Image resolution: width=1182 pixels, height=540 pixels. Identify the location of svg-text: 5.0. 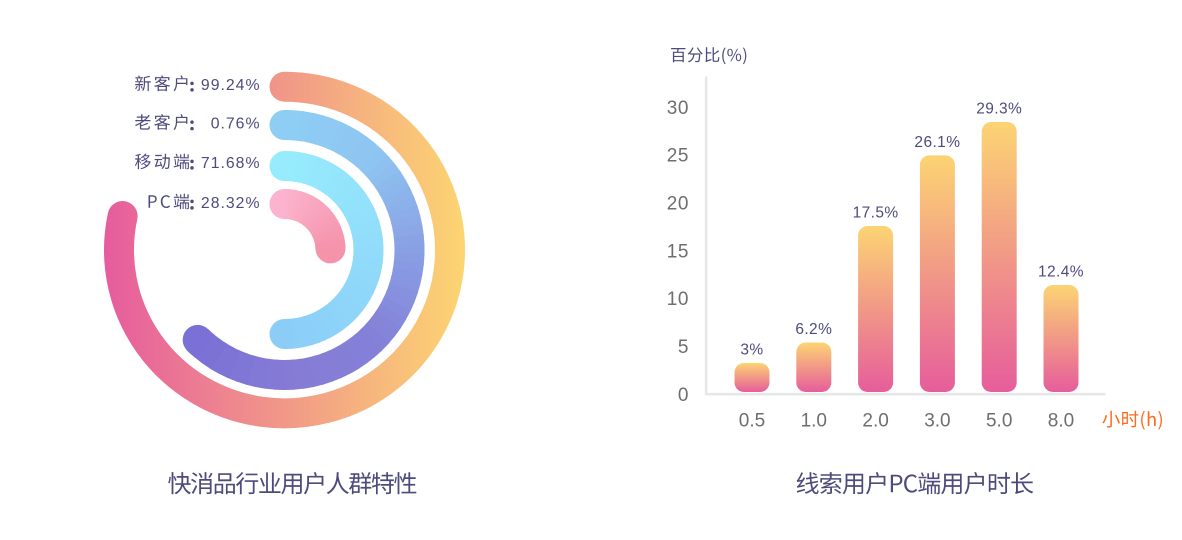
(999, 420).